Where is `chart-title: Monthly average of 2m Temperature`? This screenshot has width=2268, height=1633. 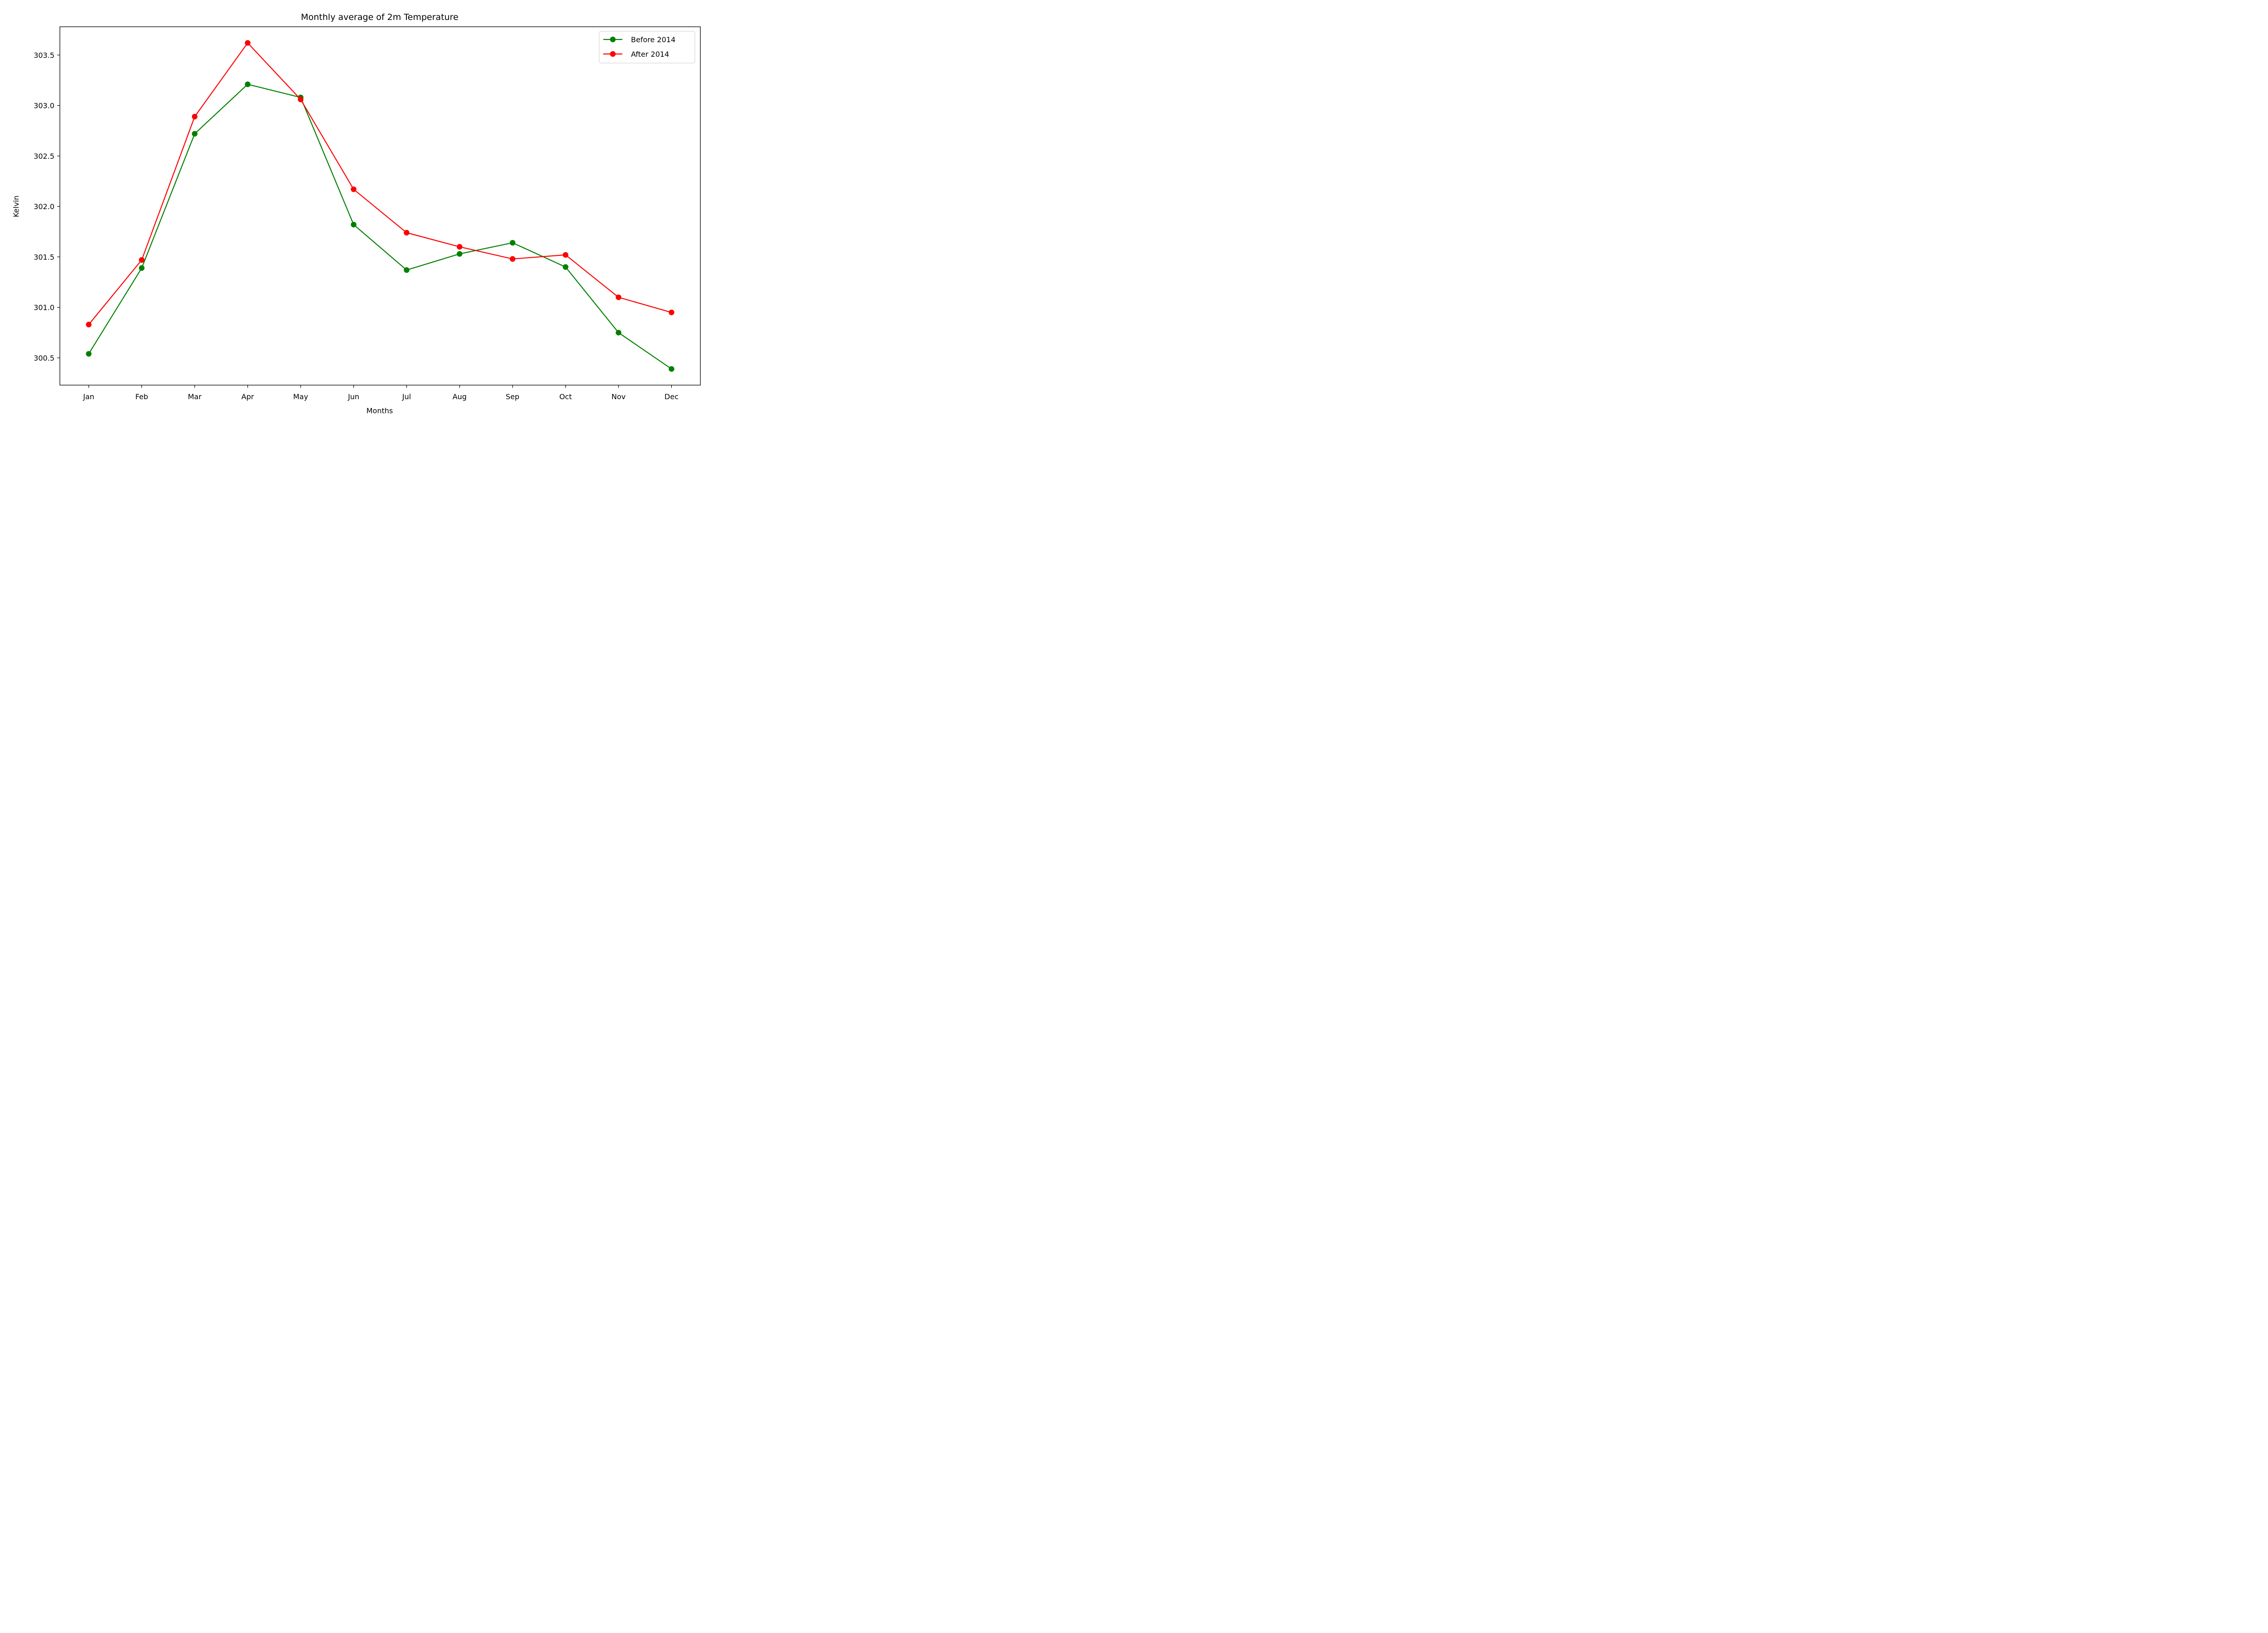
chart-title: Monthly average of 2m Temperature is located at coordinates (380, 17).